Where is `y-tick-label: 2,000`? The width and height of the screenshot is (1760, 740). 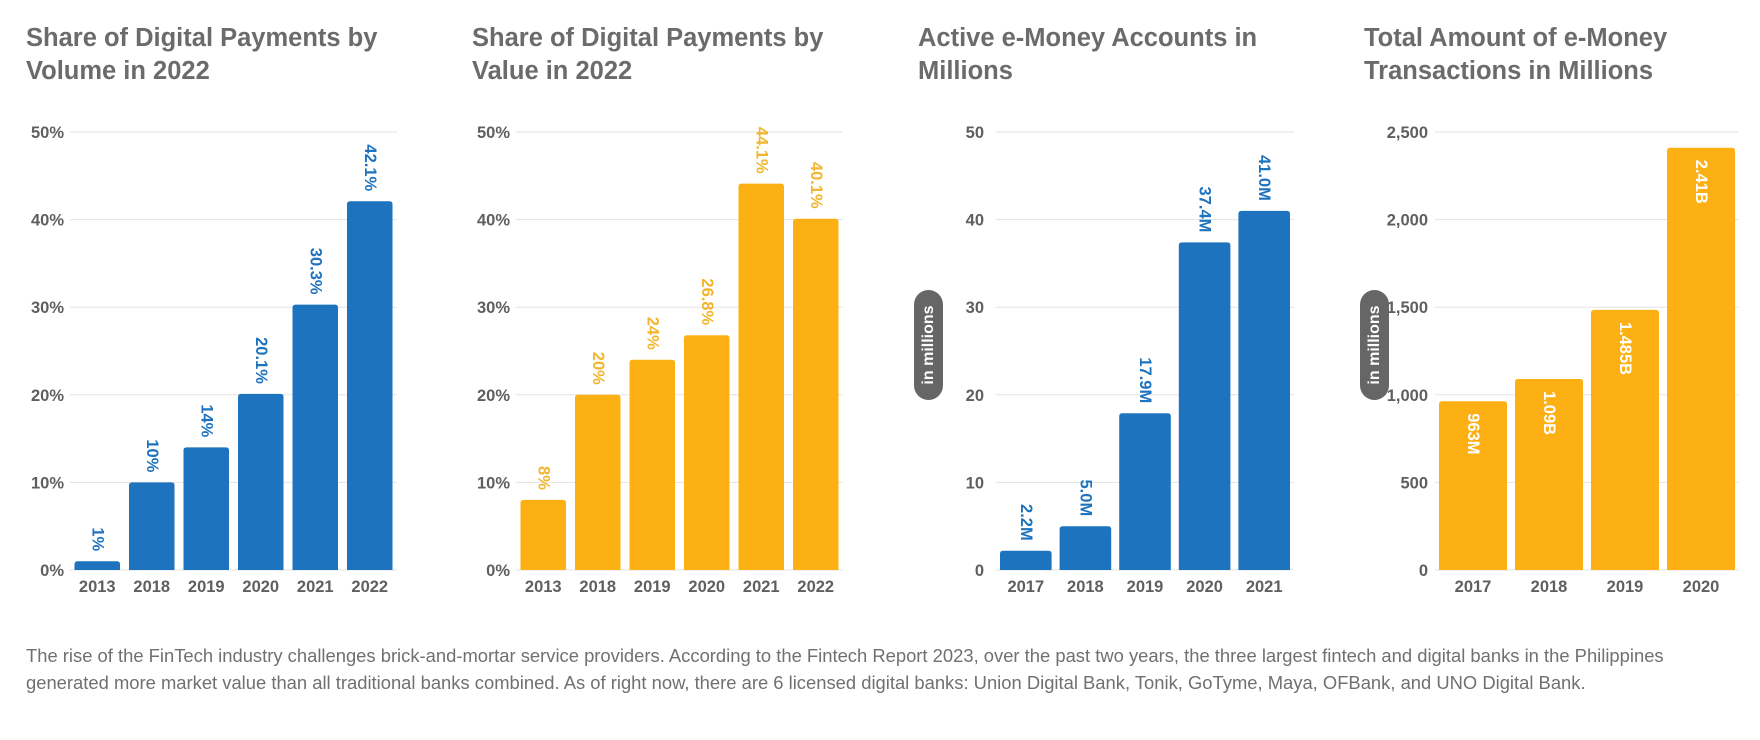 y-tick-label: 2,000 is located at coordinates (1407, 221).